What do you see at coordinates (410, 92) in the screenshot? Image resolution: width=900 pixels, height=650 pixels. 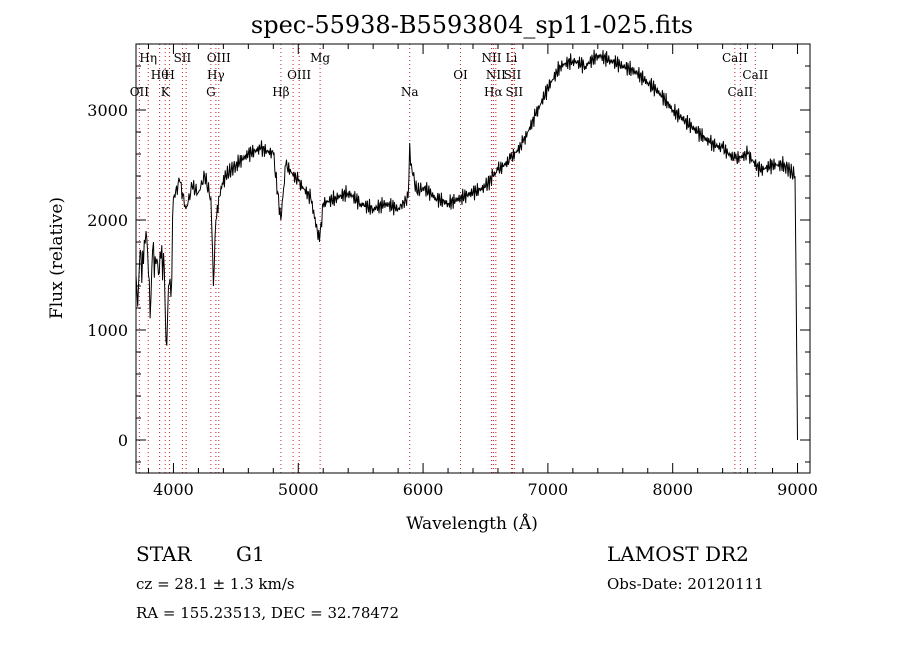 I see `spectral-line-label: Na` at bounding box center [410, 92].